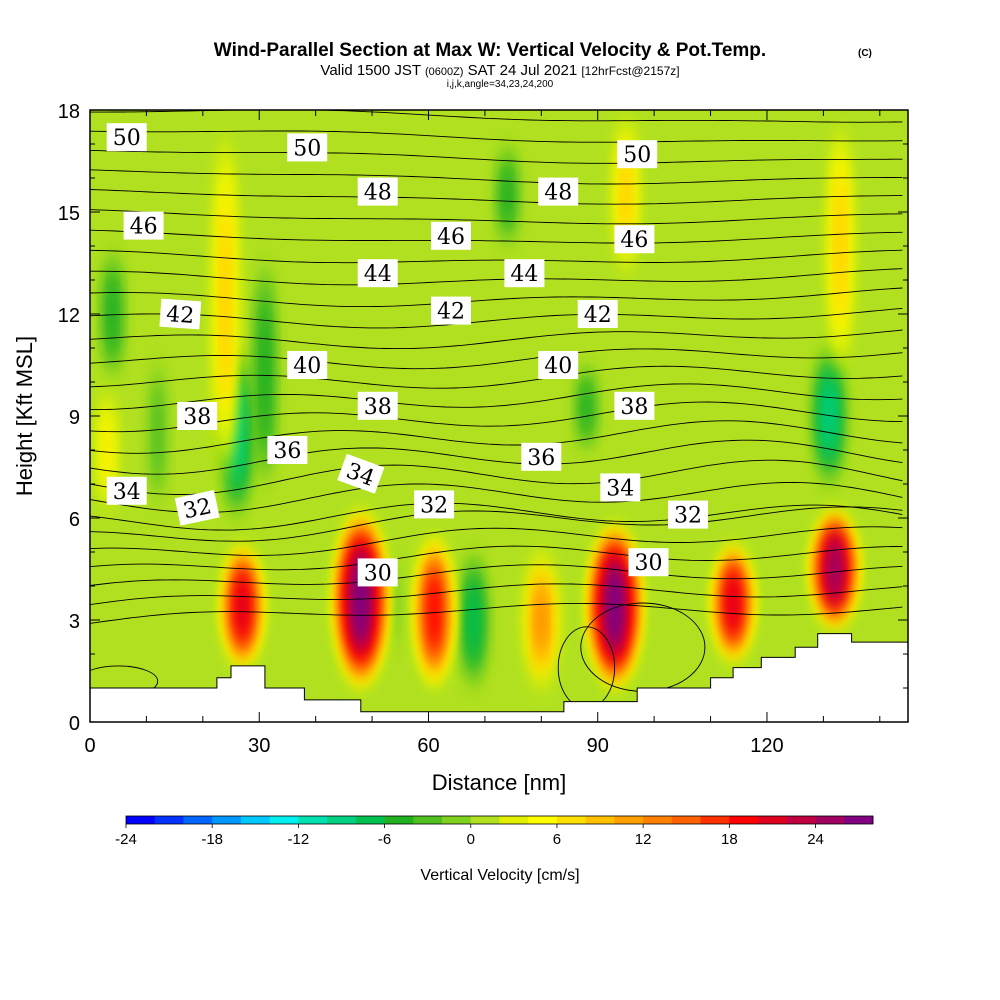  I want to click on y-tick-label: 12, so click(69, 316).